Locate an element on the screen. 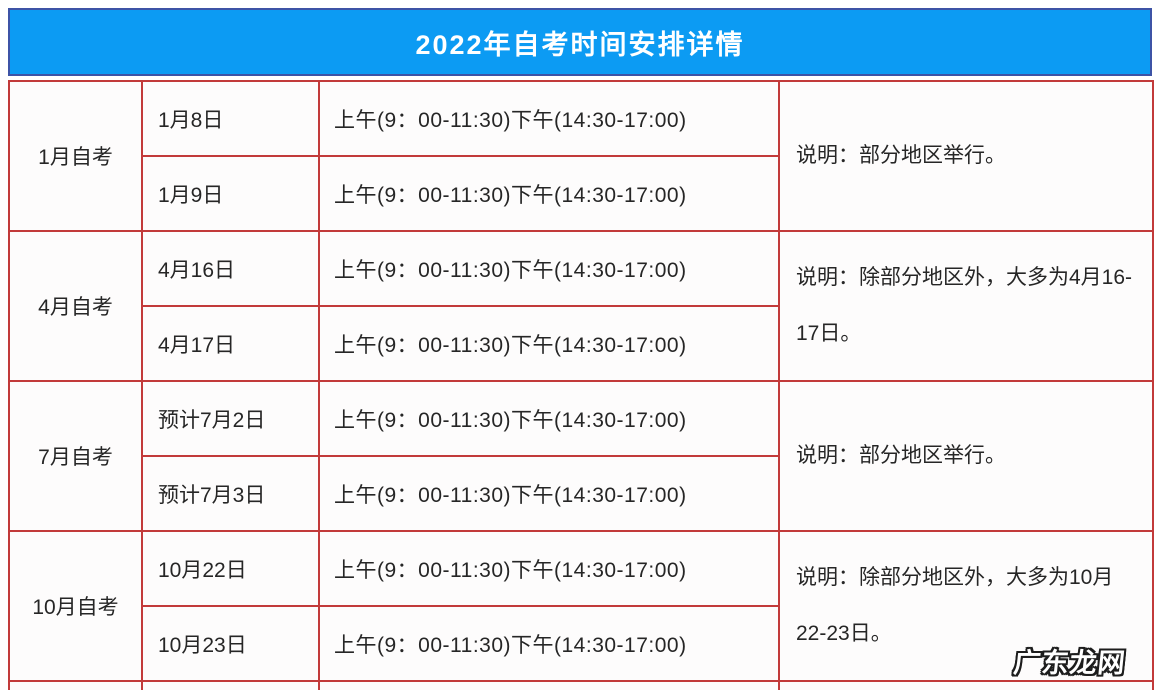  title-bar: 2022年自考时间安排详情 is located at coordinates (580, 42).